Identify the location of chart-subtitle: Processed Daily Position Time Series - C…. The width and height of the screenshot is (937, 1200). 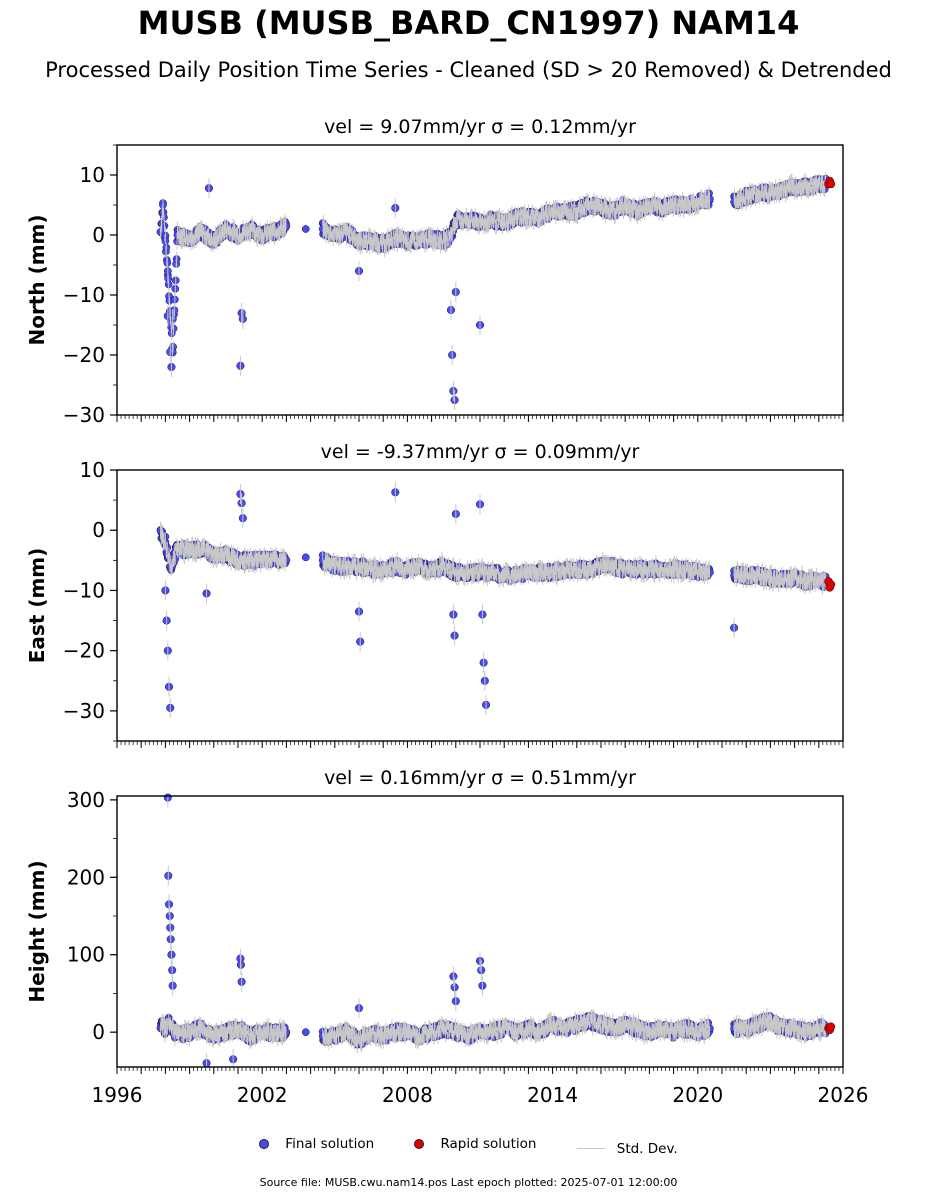
(468, 70).